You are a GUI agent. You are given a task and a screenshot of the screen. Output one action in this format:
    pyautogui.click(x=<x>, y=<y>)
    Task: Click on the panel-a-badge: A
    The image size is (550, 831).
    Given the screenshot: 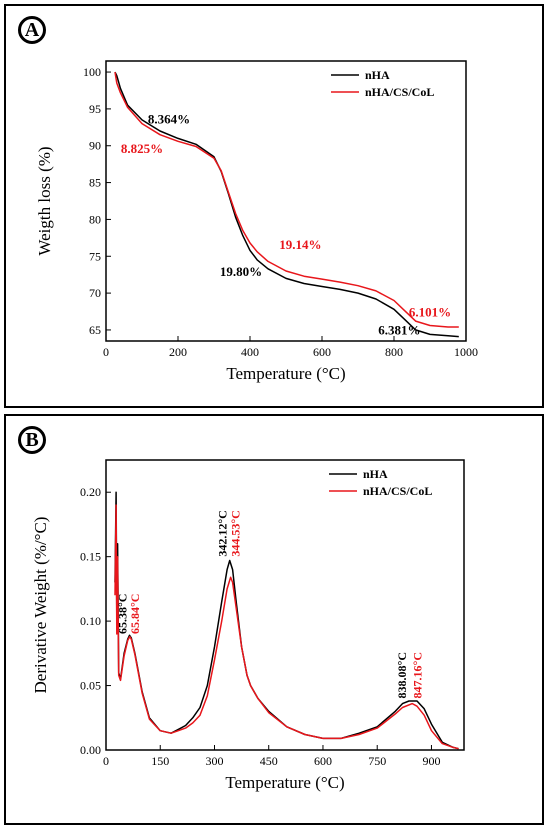 What is the action you would take?
    pyautogui.click(x=32, y=30)
    